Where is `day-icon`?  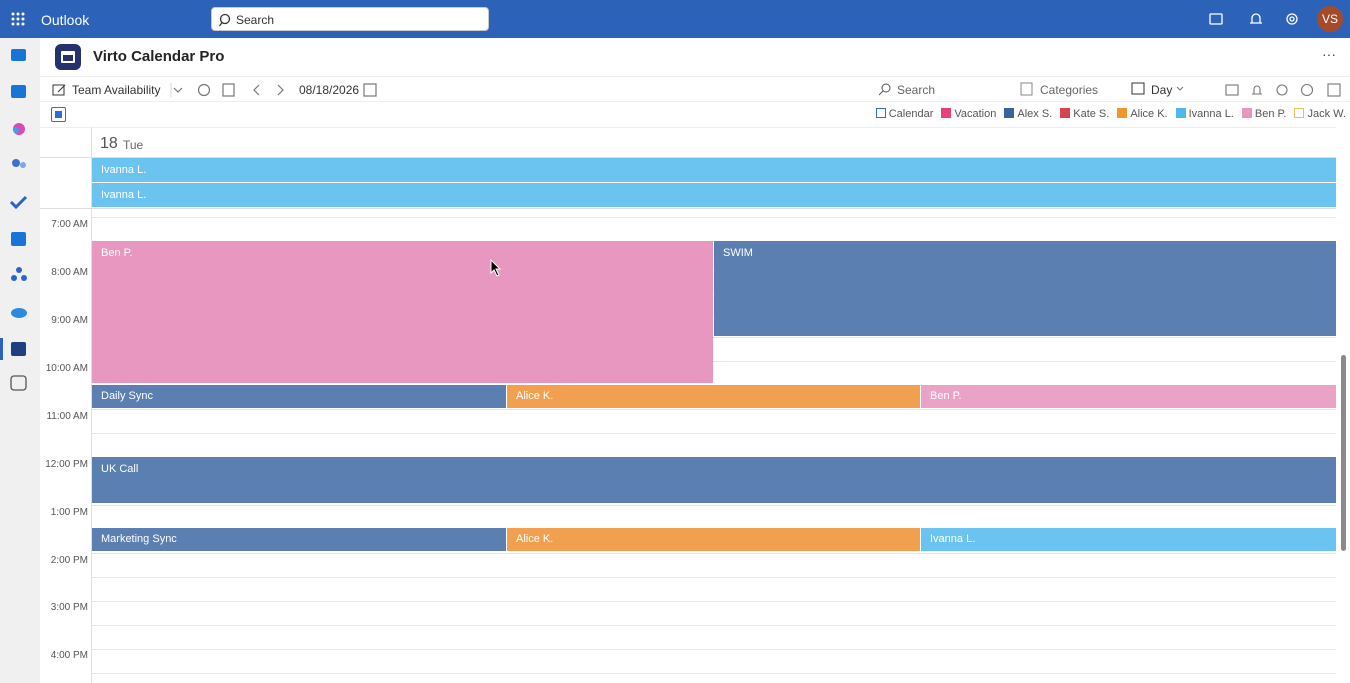 day-icon is located at coordinates (1138, 88).